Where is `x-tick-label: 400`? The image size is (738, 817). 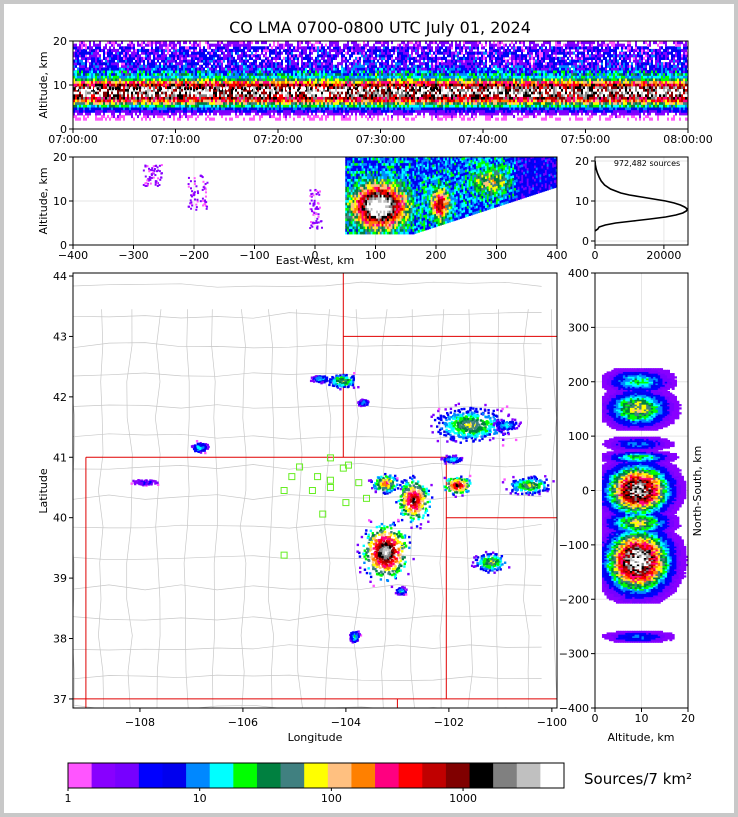 x-tick-label: 400 is located at coordinates (557, 255).